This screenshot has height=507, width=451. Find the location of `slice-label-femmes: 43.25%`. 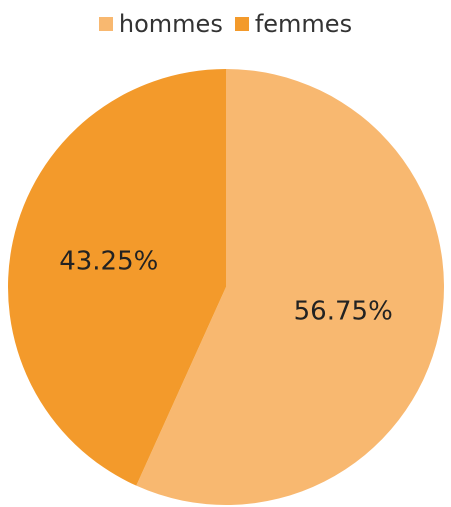

slice-label-femmes: 43.25% is located at coordinates (108, 261).